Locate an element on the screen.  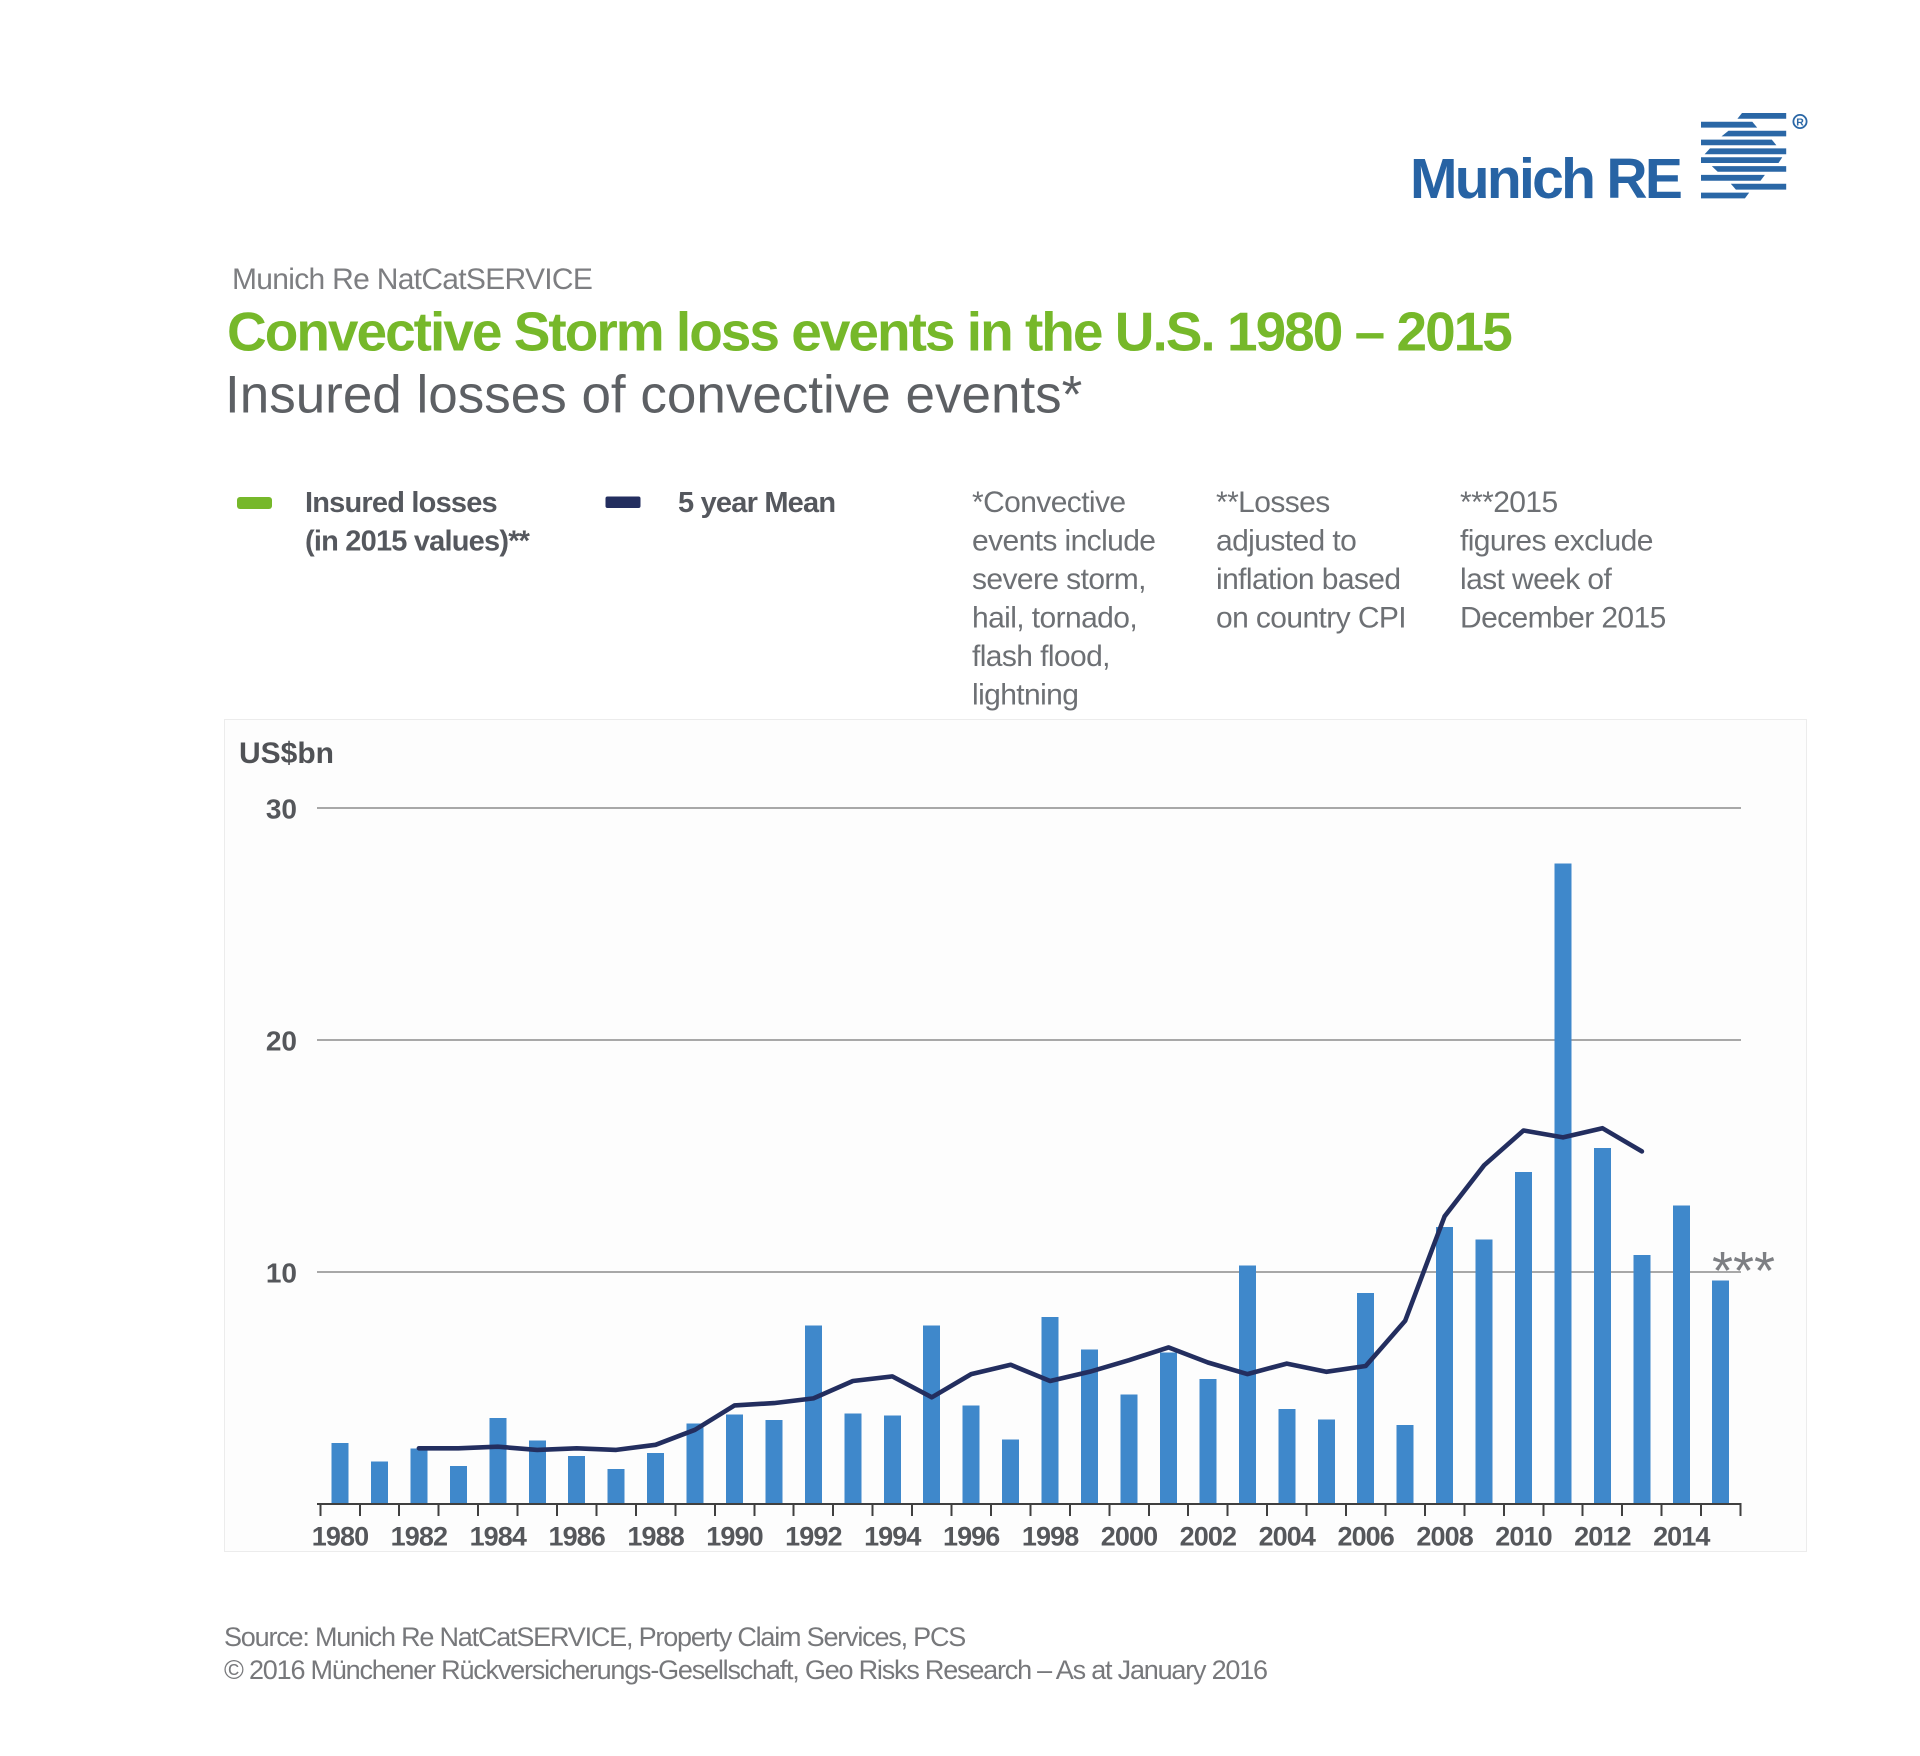
svg-text: 2000 is located at coordinates (1129, 1537).